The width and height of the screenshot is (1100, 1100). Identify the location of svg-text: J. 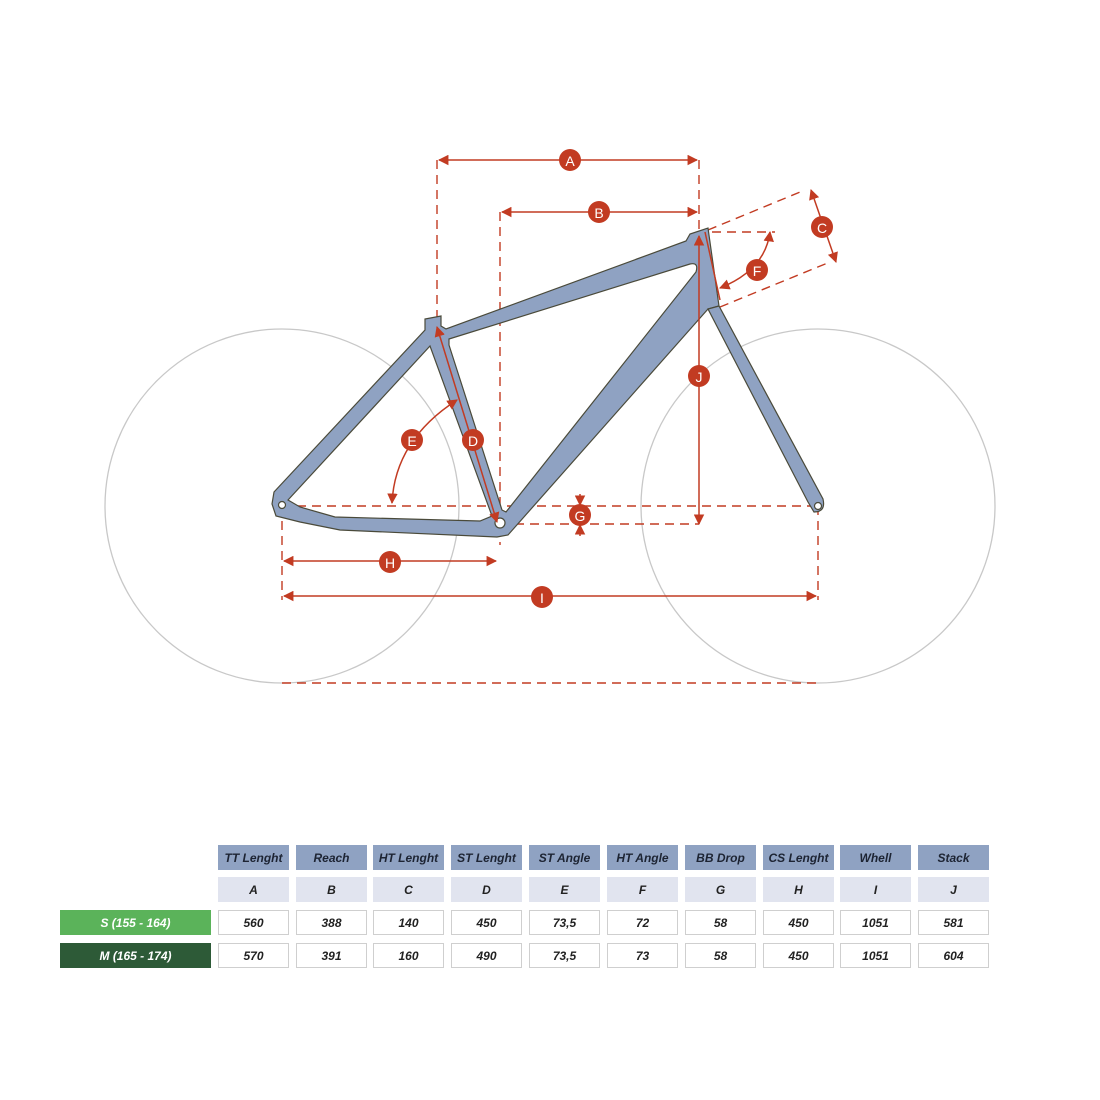
(699, 377).